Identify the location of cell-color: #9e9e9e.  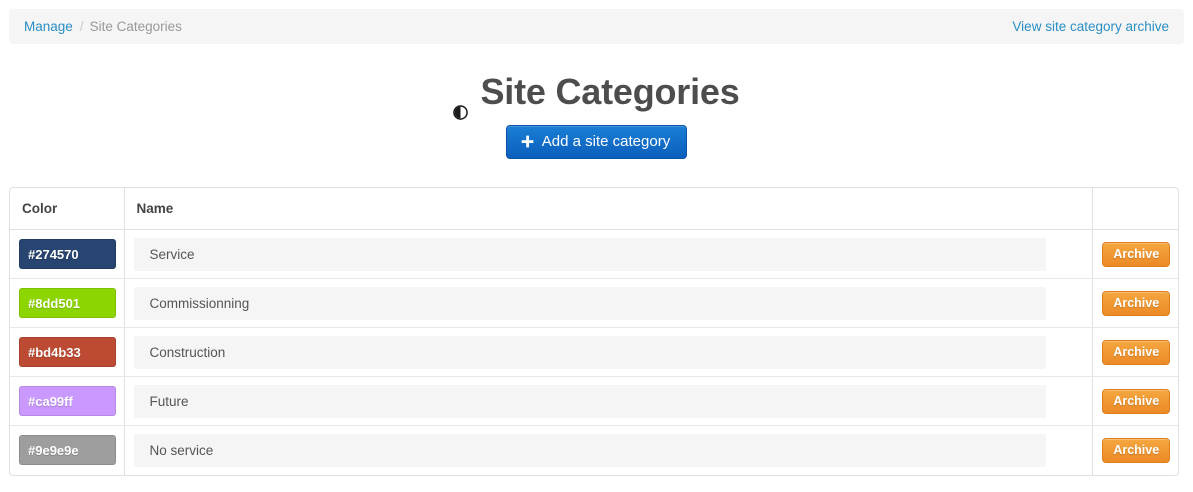
(67, 450).